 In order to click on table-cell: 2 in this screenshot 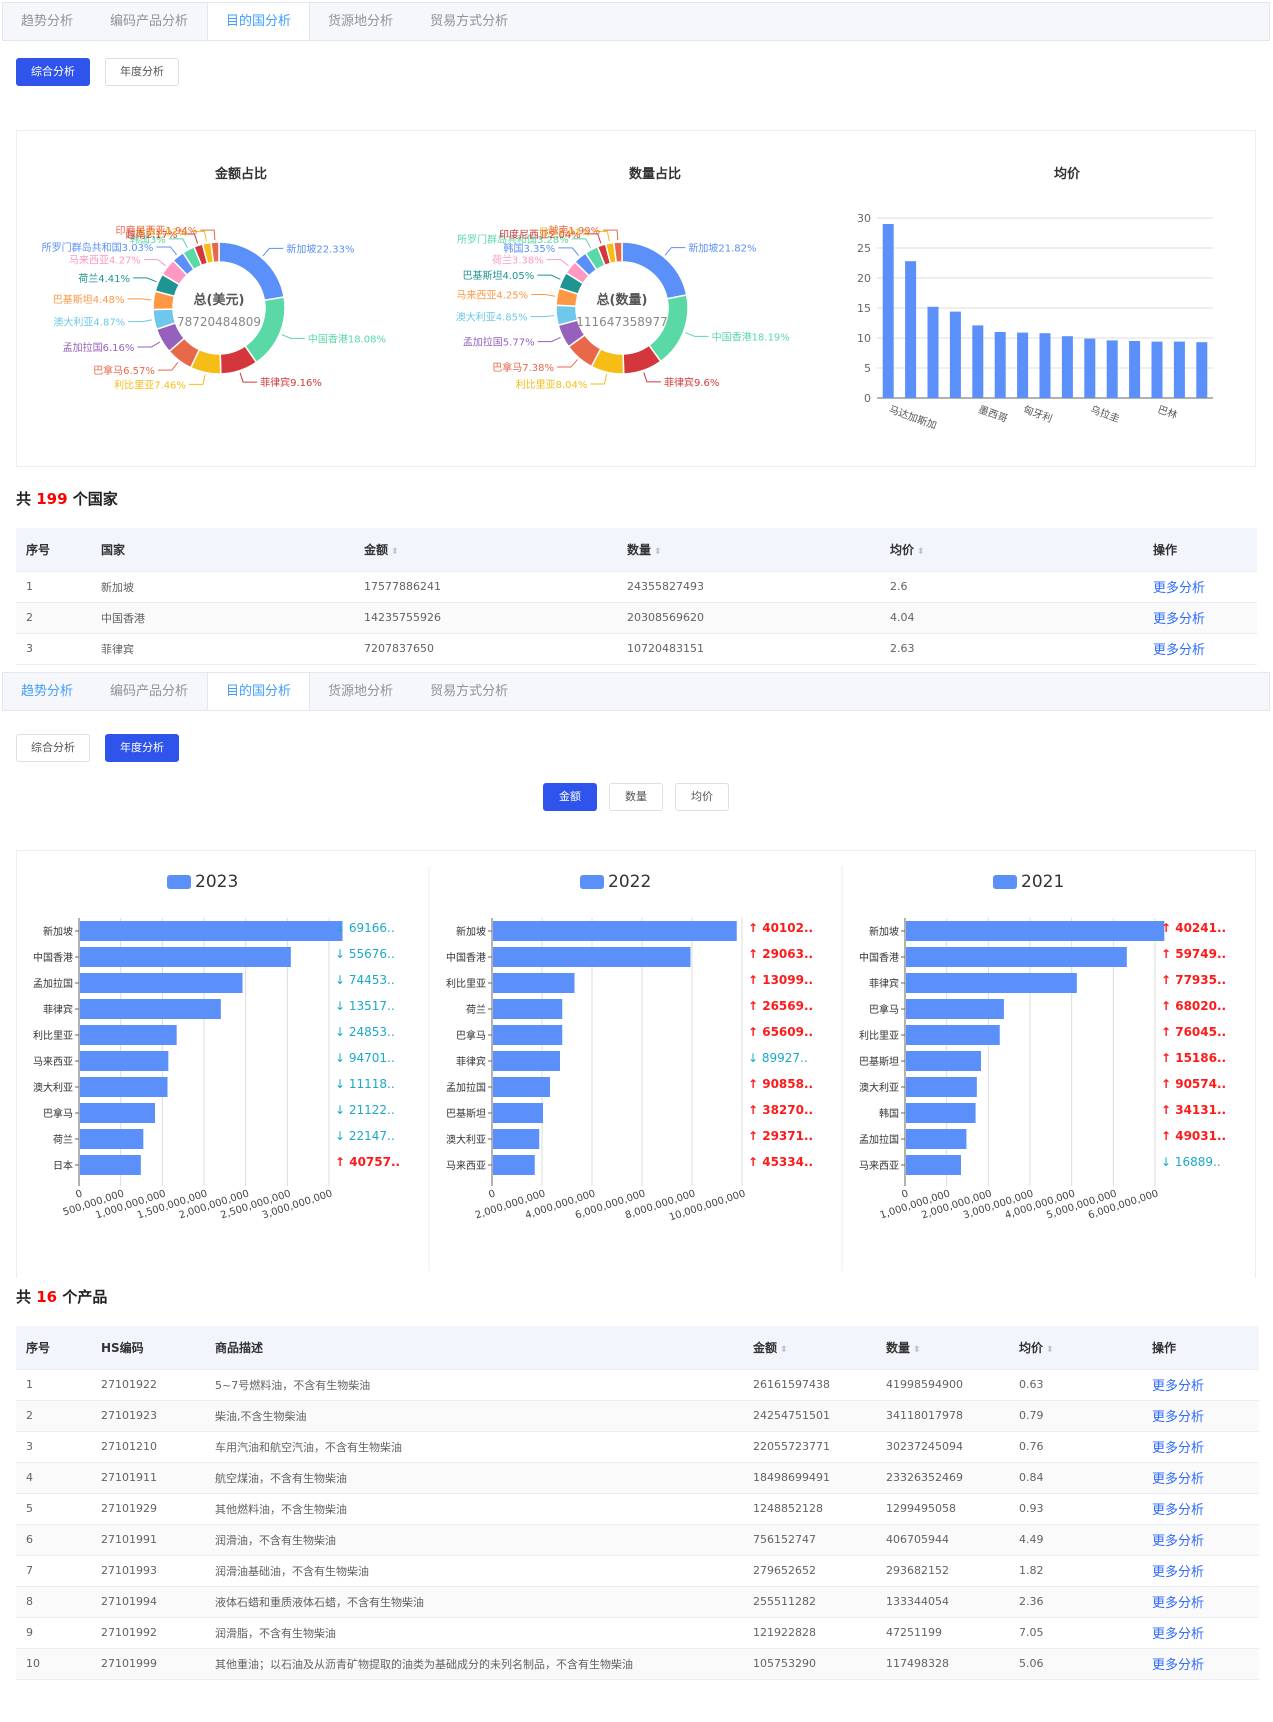, I will do `click(53, 618)`.